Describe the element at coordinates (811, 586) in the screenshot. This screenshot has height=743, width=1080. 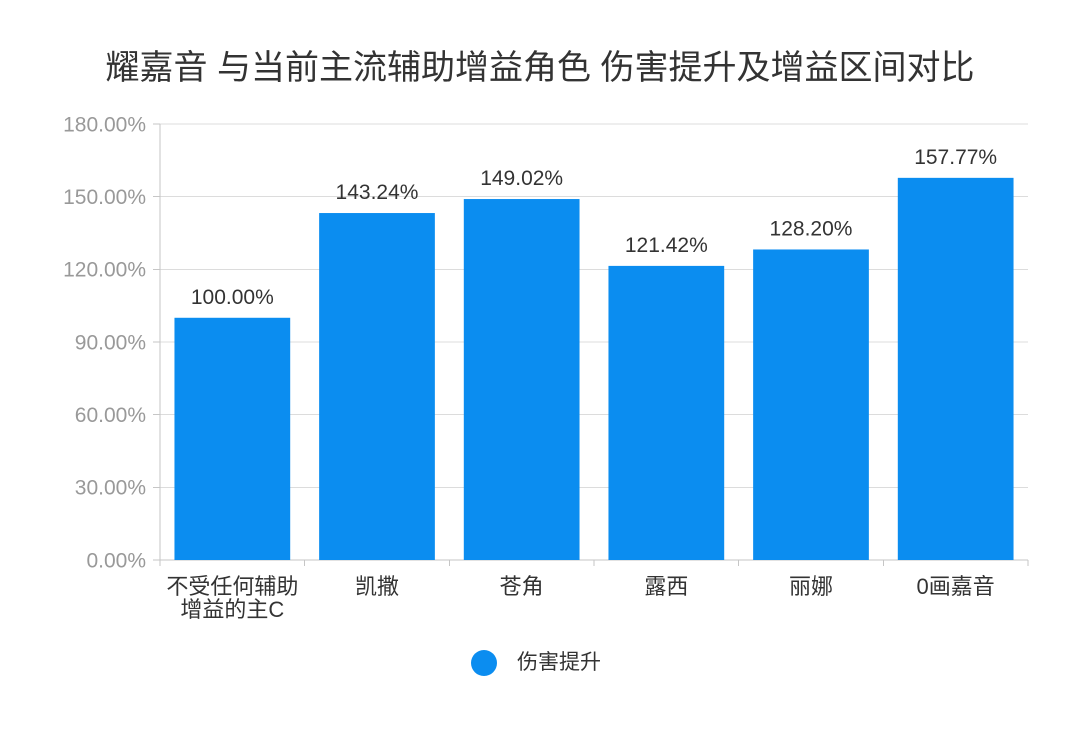
I see `x-tick-label-4: 丽娜` at that location.